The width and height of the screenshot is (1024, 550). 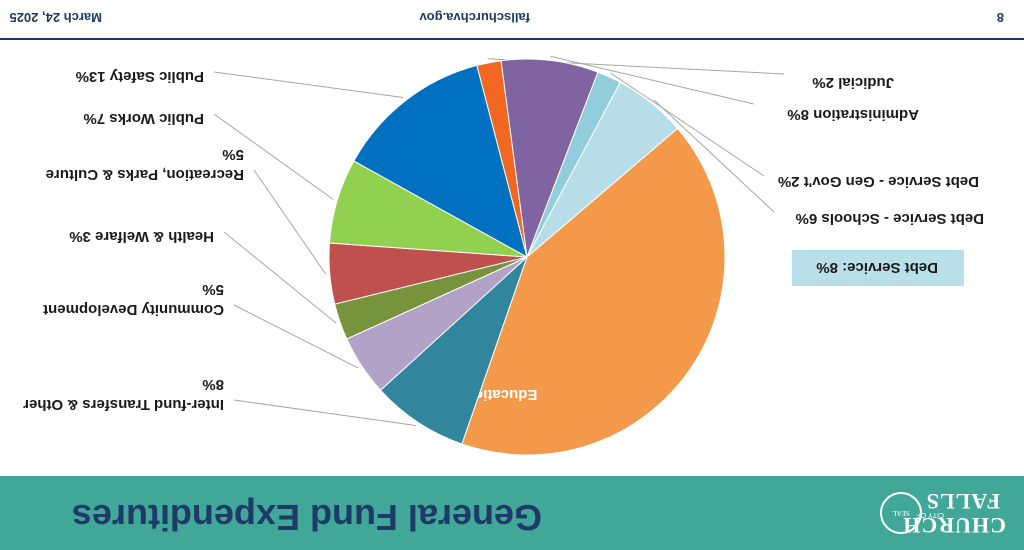 I want to click on footer-date: March 24, 2025, so click(x=55, y=17).